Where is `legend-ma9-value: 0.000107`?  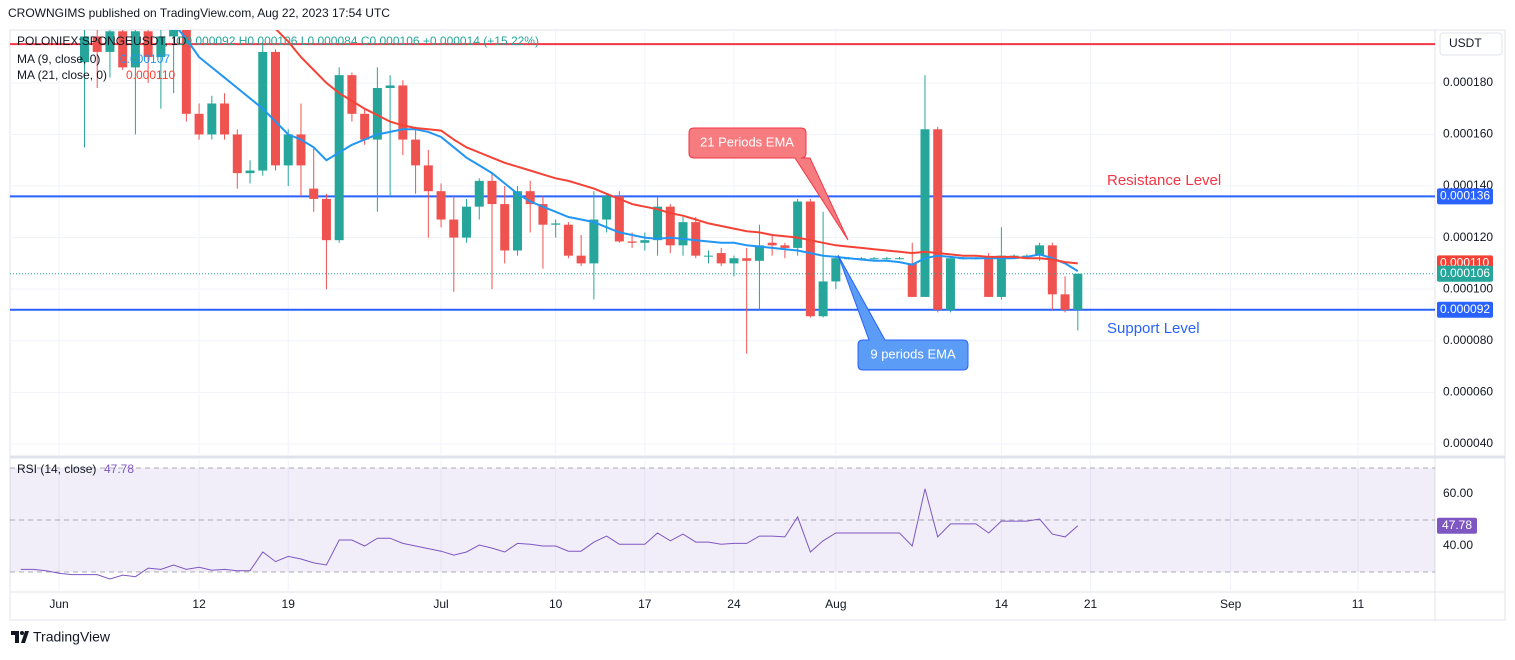
legend-ma9-value: 0.000107 is located at coordinates (145, 59).